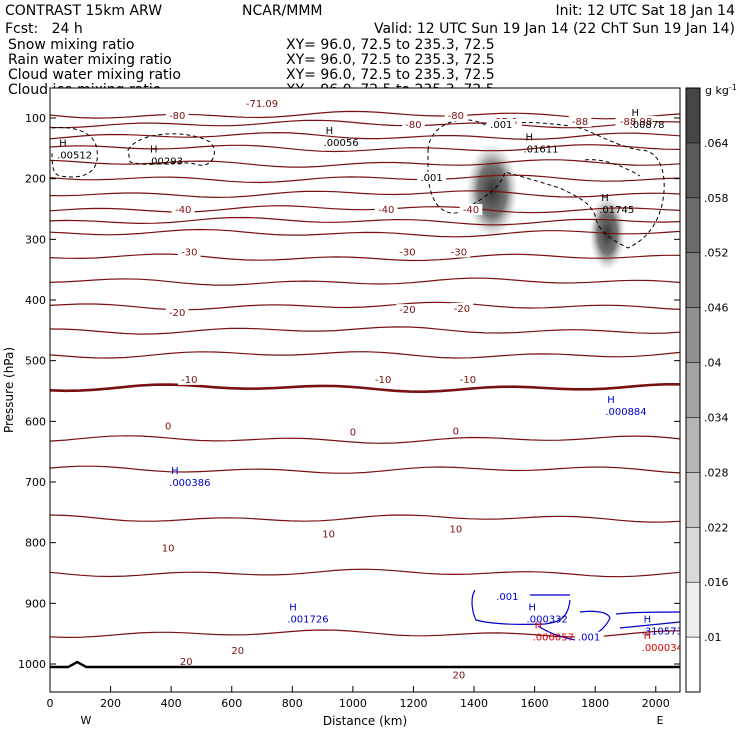 This screenshot has height=744, width=740. I want to click on cloud-ice-contours, so click(358, 184).